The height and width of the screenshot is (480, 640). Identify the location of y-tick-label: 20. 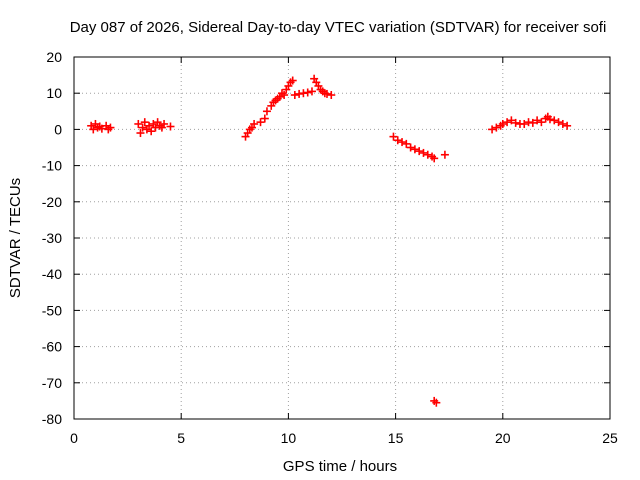
(54, 57).